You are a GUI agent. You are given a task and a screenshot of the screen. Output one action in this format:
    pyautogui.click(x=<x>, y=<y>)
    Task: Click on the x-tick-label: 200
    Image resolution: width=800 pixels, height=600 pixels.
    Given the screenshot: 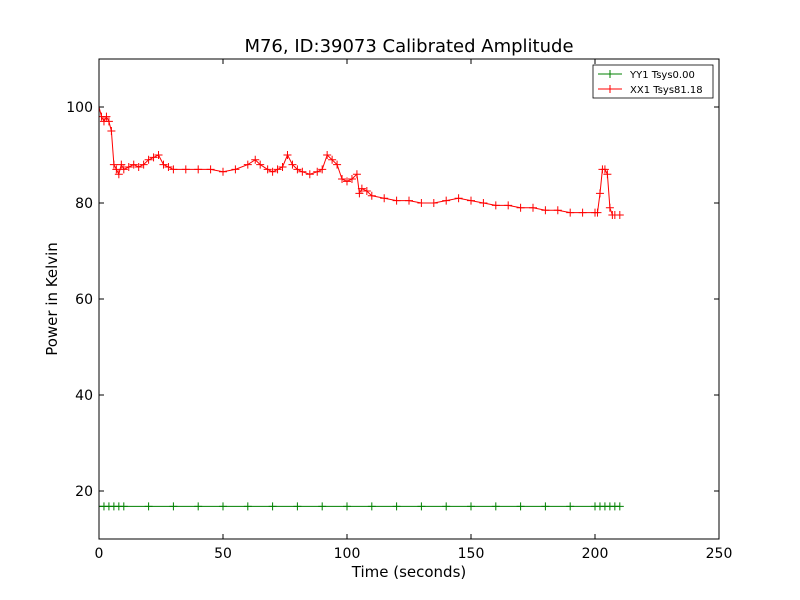 What is the action you would take?
    pyautogui.click(x=595, y=554)
    